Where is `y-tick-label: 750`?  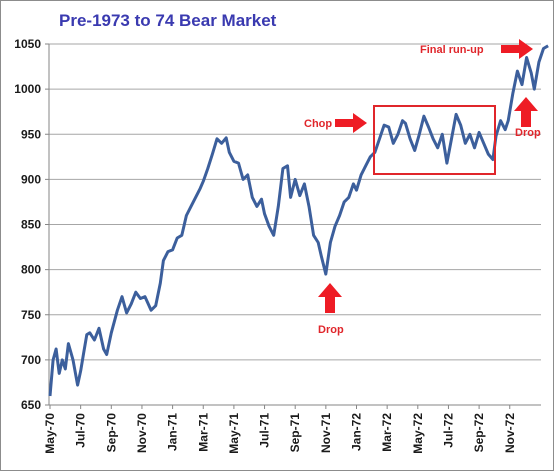 y-tick-label: 750 is located at coordinates (31, 315).